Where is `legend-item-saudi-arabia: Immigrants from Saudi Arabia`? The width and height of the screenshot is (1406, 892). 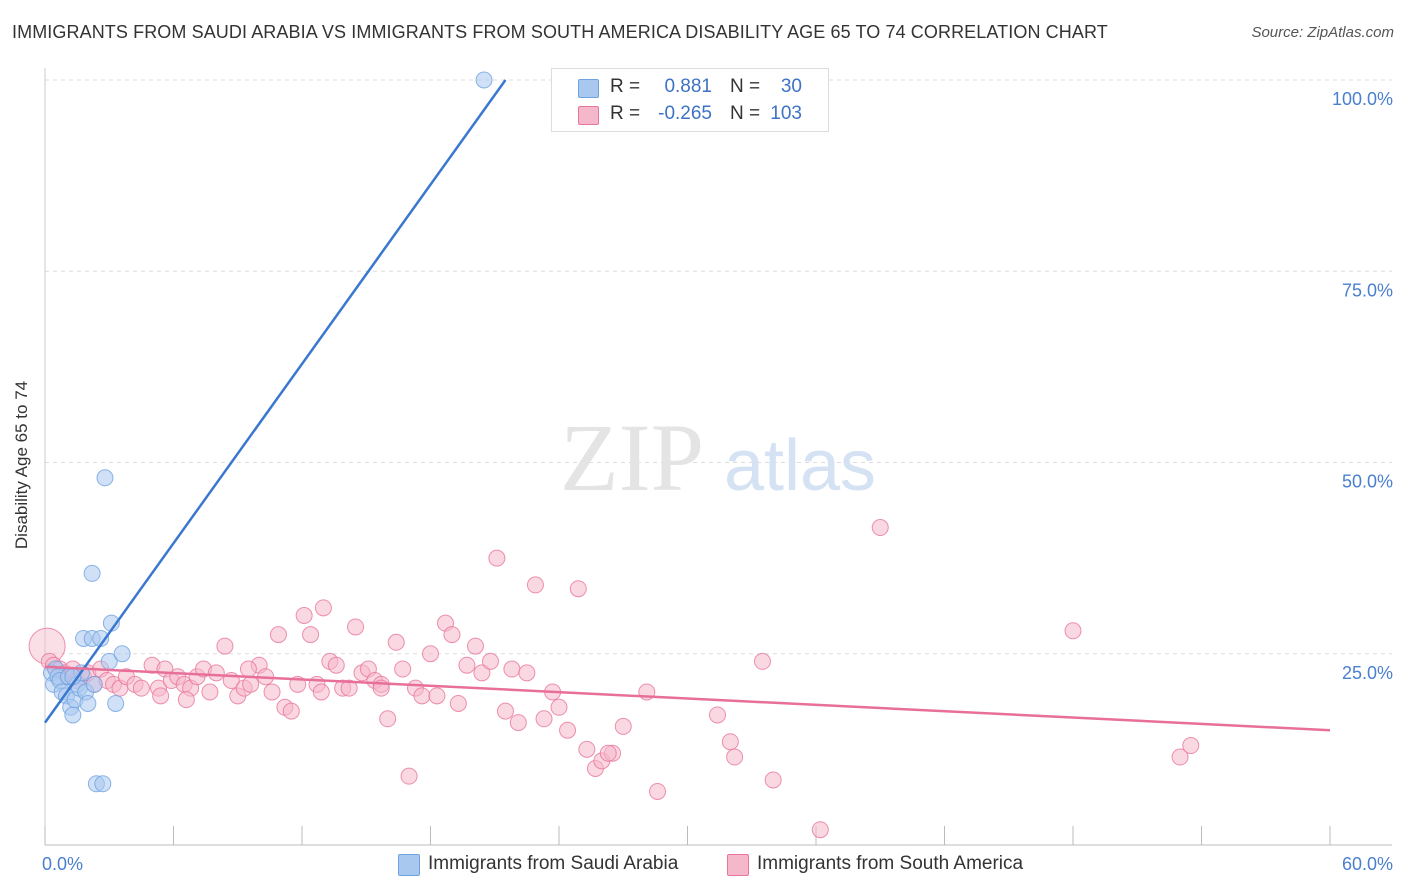 legend-item-saudi-arabia: Immigrants from Saudi Arabia is located at coordinates (553, 865).